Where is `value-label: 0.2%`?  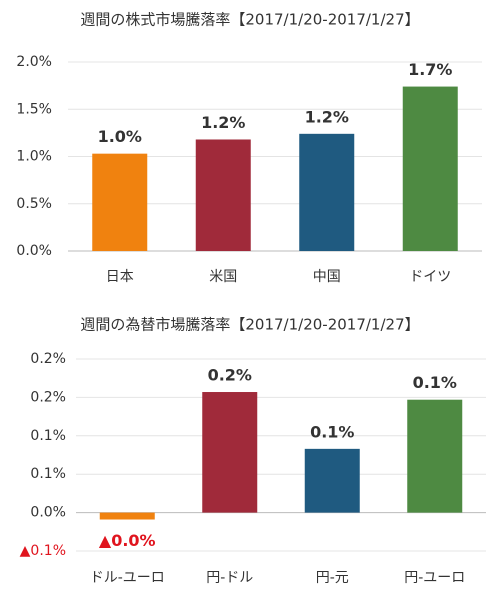
value-label: 0.2% is located at coordinates (230, 375).